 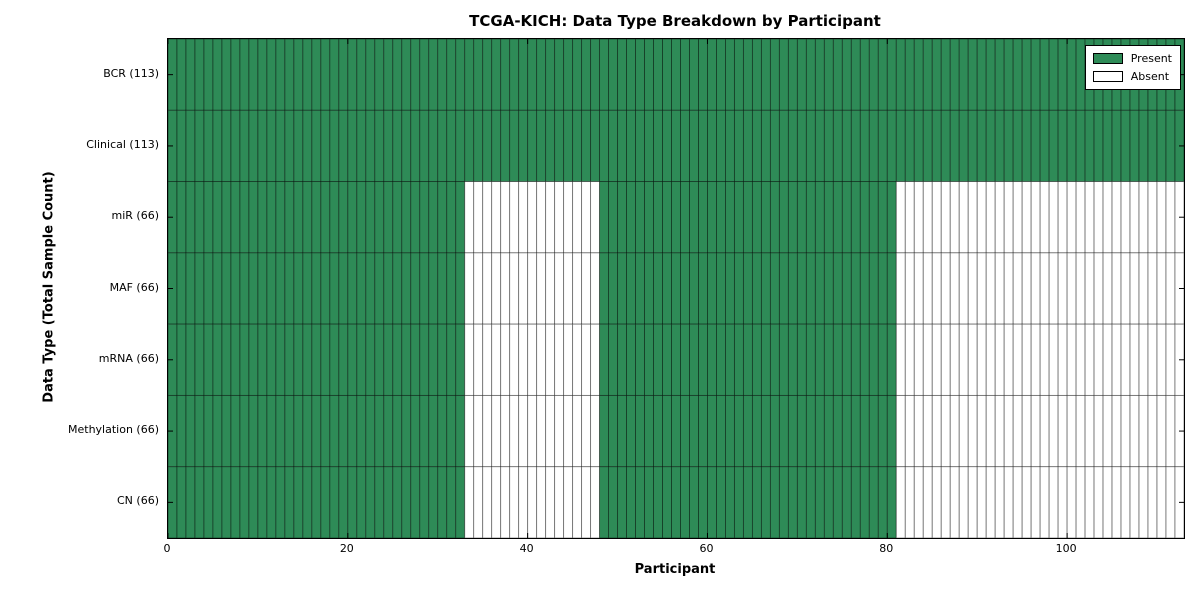 What do you see at coordinates (113, 430) in the screenshot?
I see `y-tick-label-Methylation: Methylation (66)` at bounding box center [113, 430].